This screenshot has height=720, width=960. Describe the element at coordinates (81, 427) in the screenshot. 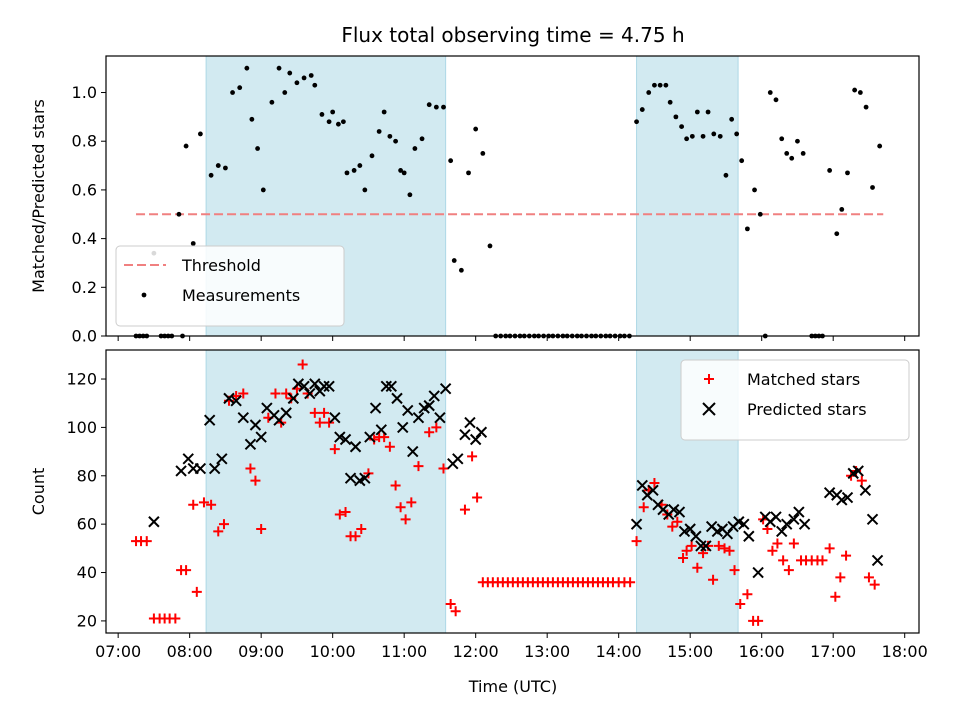

I see `y-tick-label: 100` at that location.